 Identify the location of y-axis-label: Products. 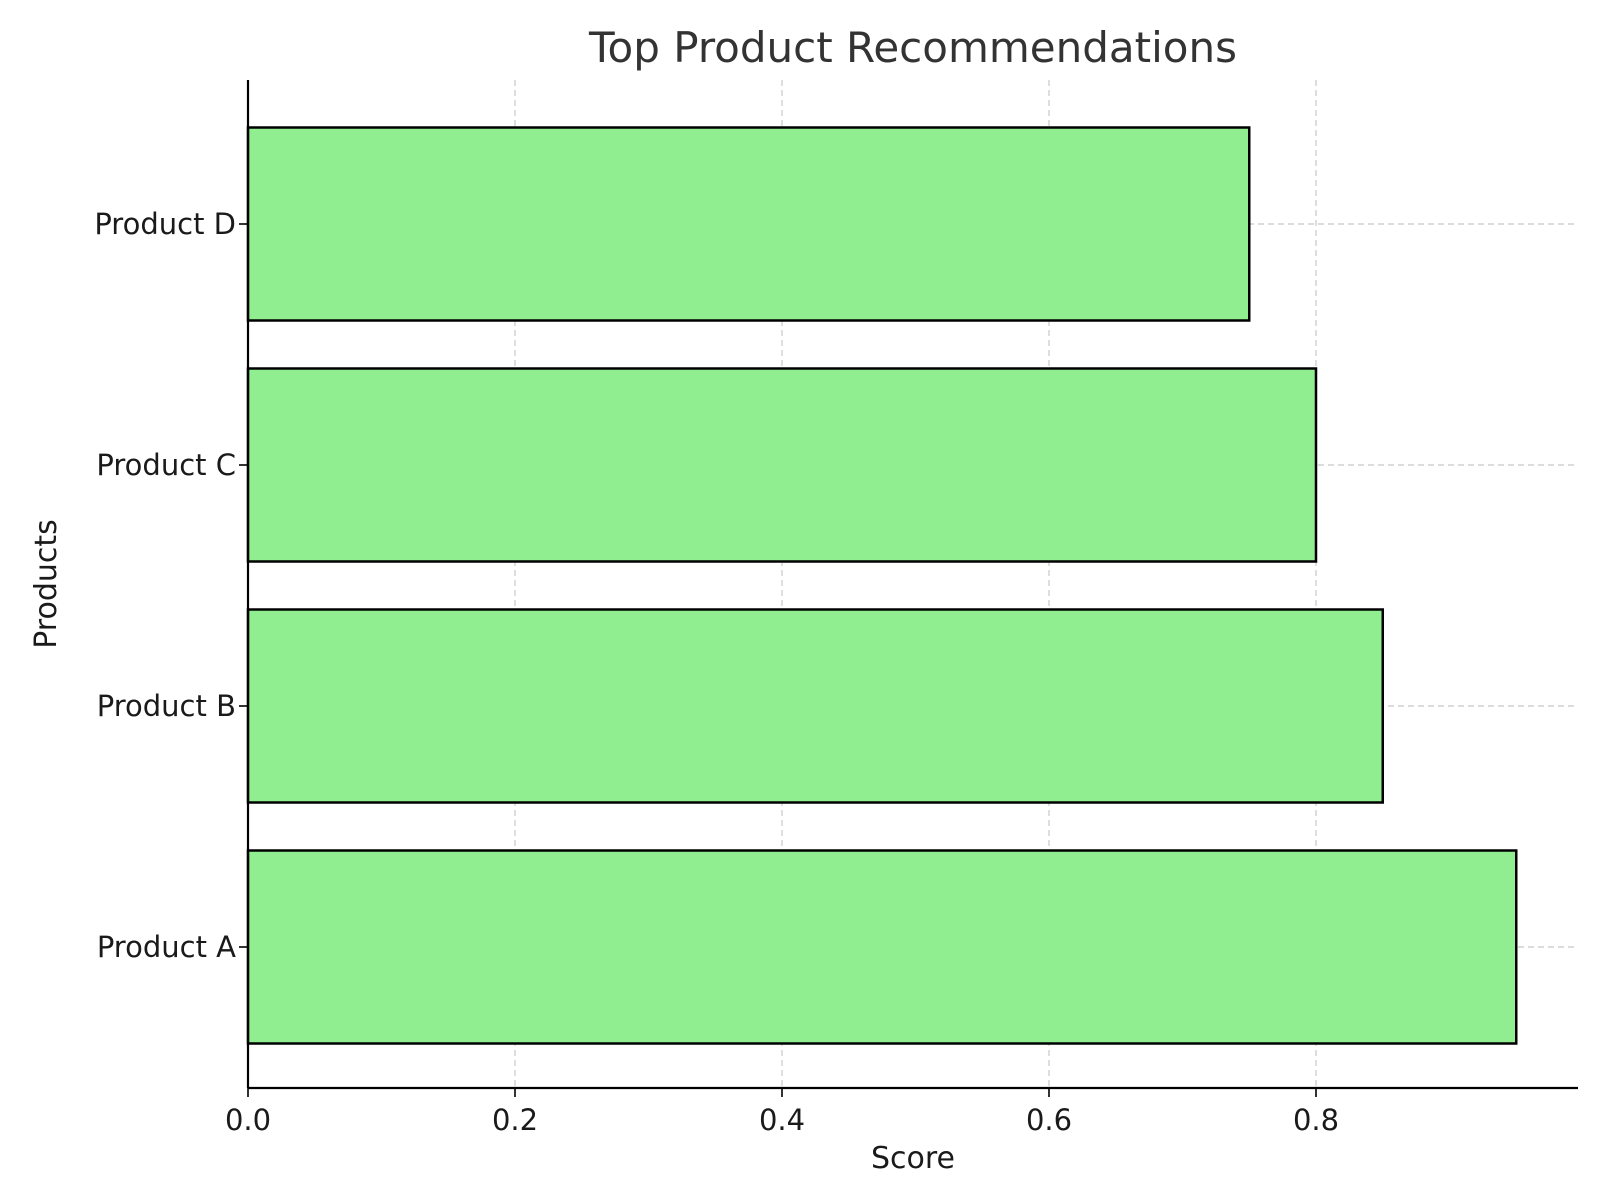
(46, 584).